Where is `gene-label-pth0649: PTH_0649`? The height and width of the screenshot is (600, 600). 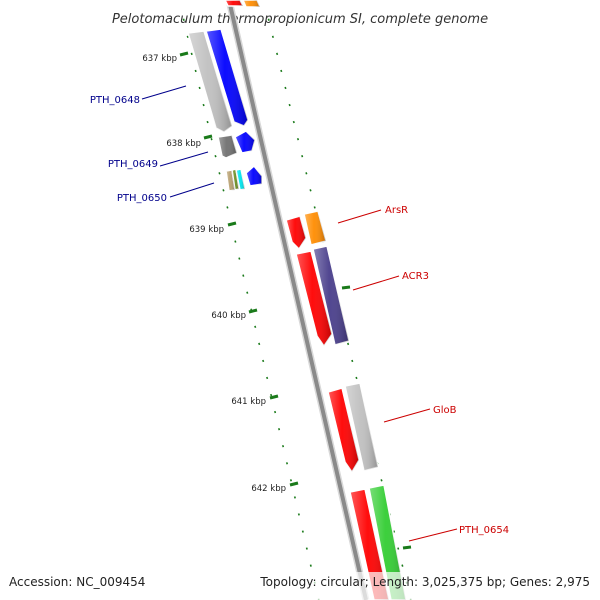
gene-label-pth0649: PTH_0649 is located at coordinates (133, 164).